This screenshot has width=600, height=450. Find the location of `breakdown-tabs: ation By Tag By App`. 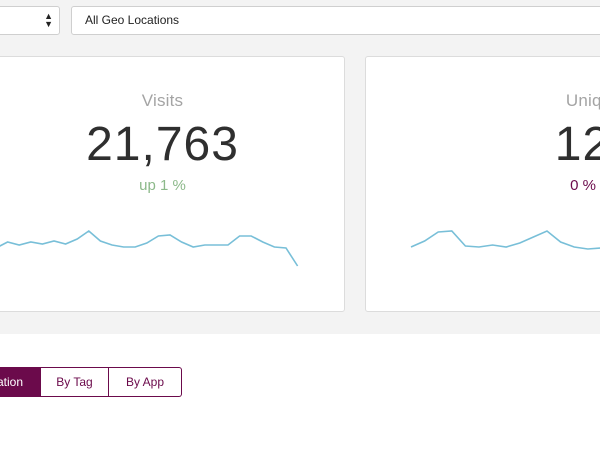

breakdown-tabs: ation By Tag By App is located at coordinates (91, 382).